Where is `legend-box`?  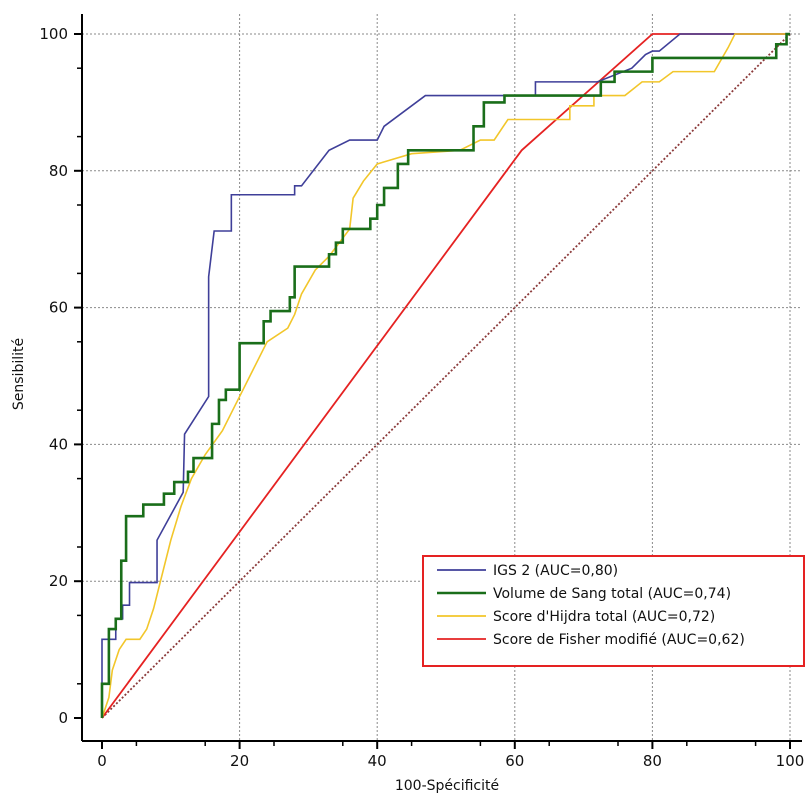
legend-box is located at coordinates (613, 611).